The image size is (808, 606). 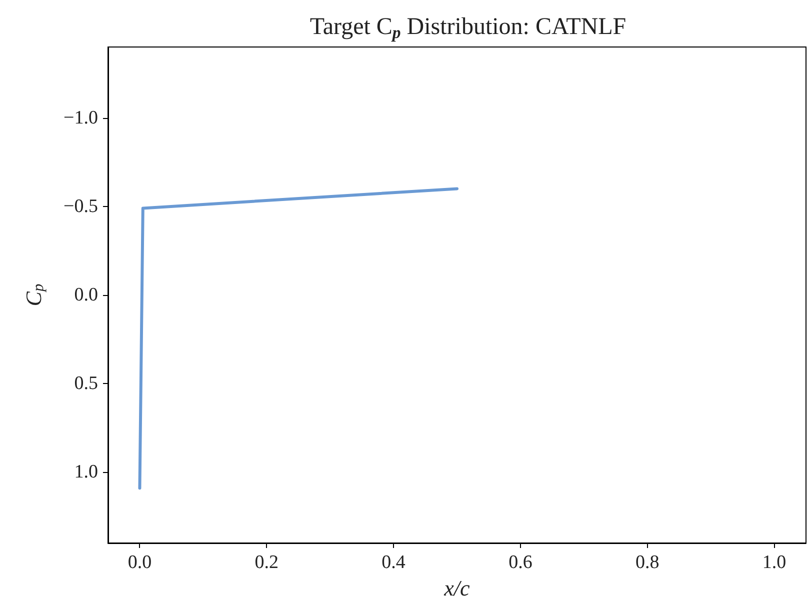 I want to click on y-tick-label: −0.5, so click(x=81, y=206).